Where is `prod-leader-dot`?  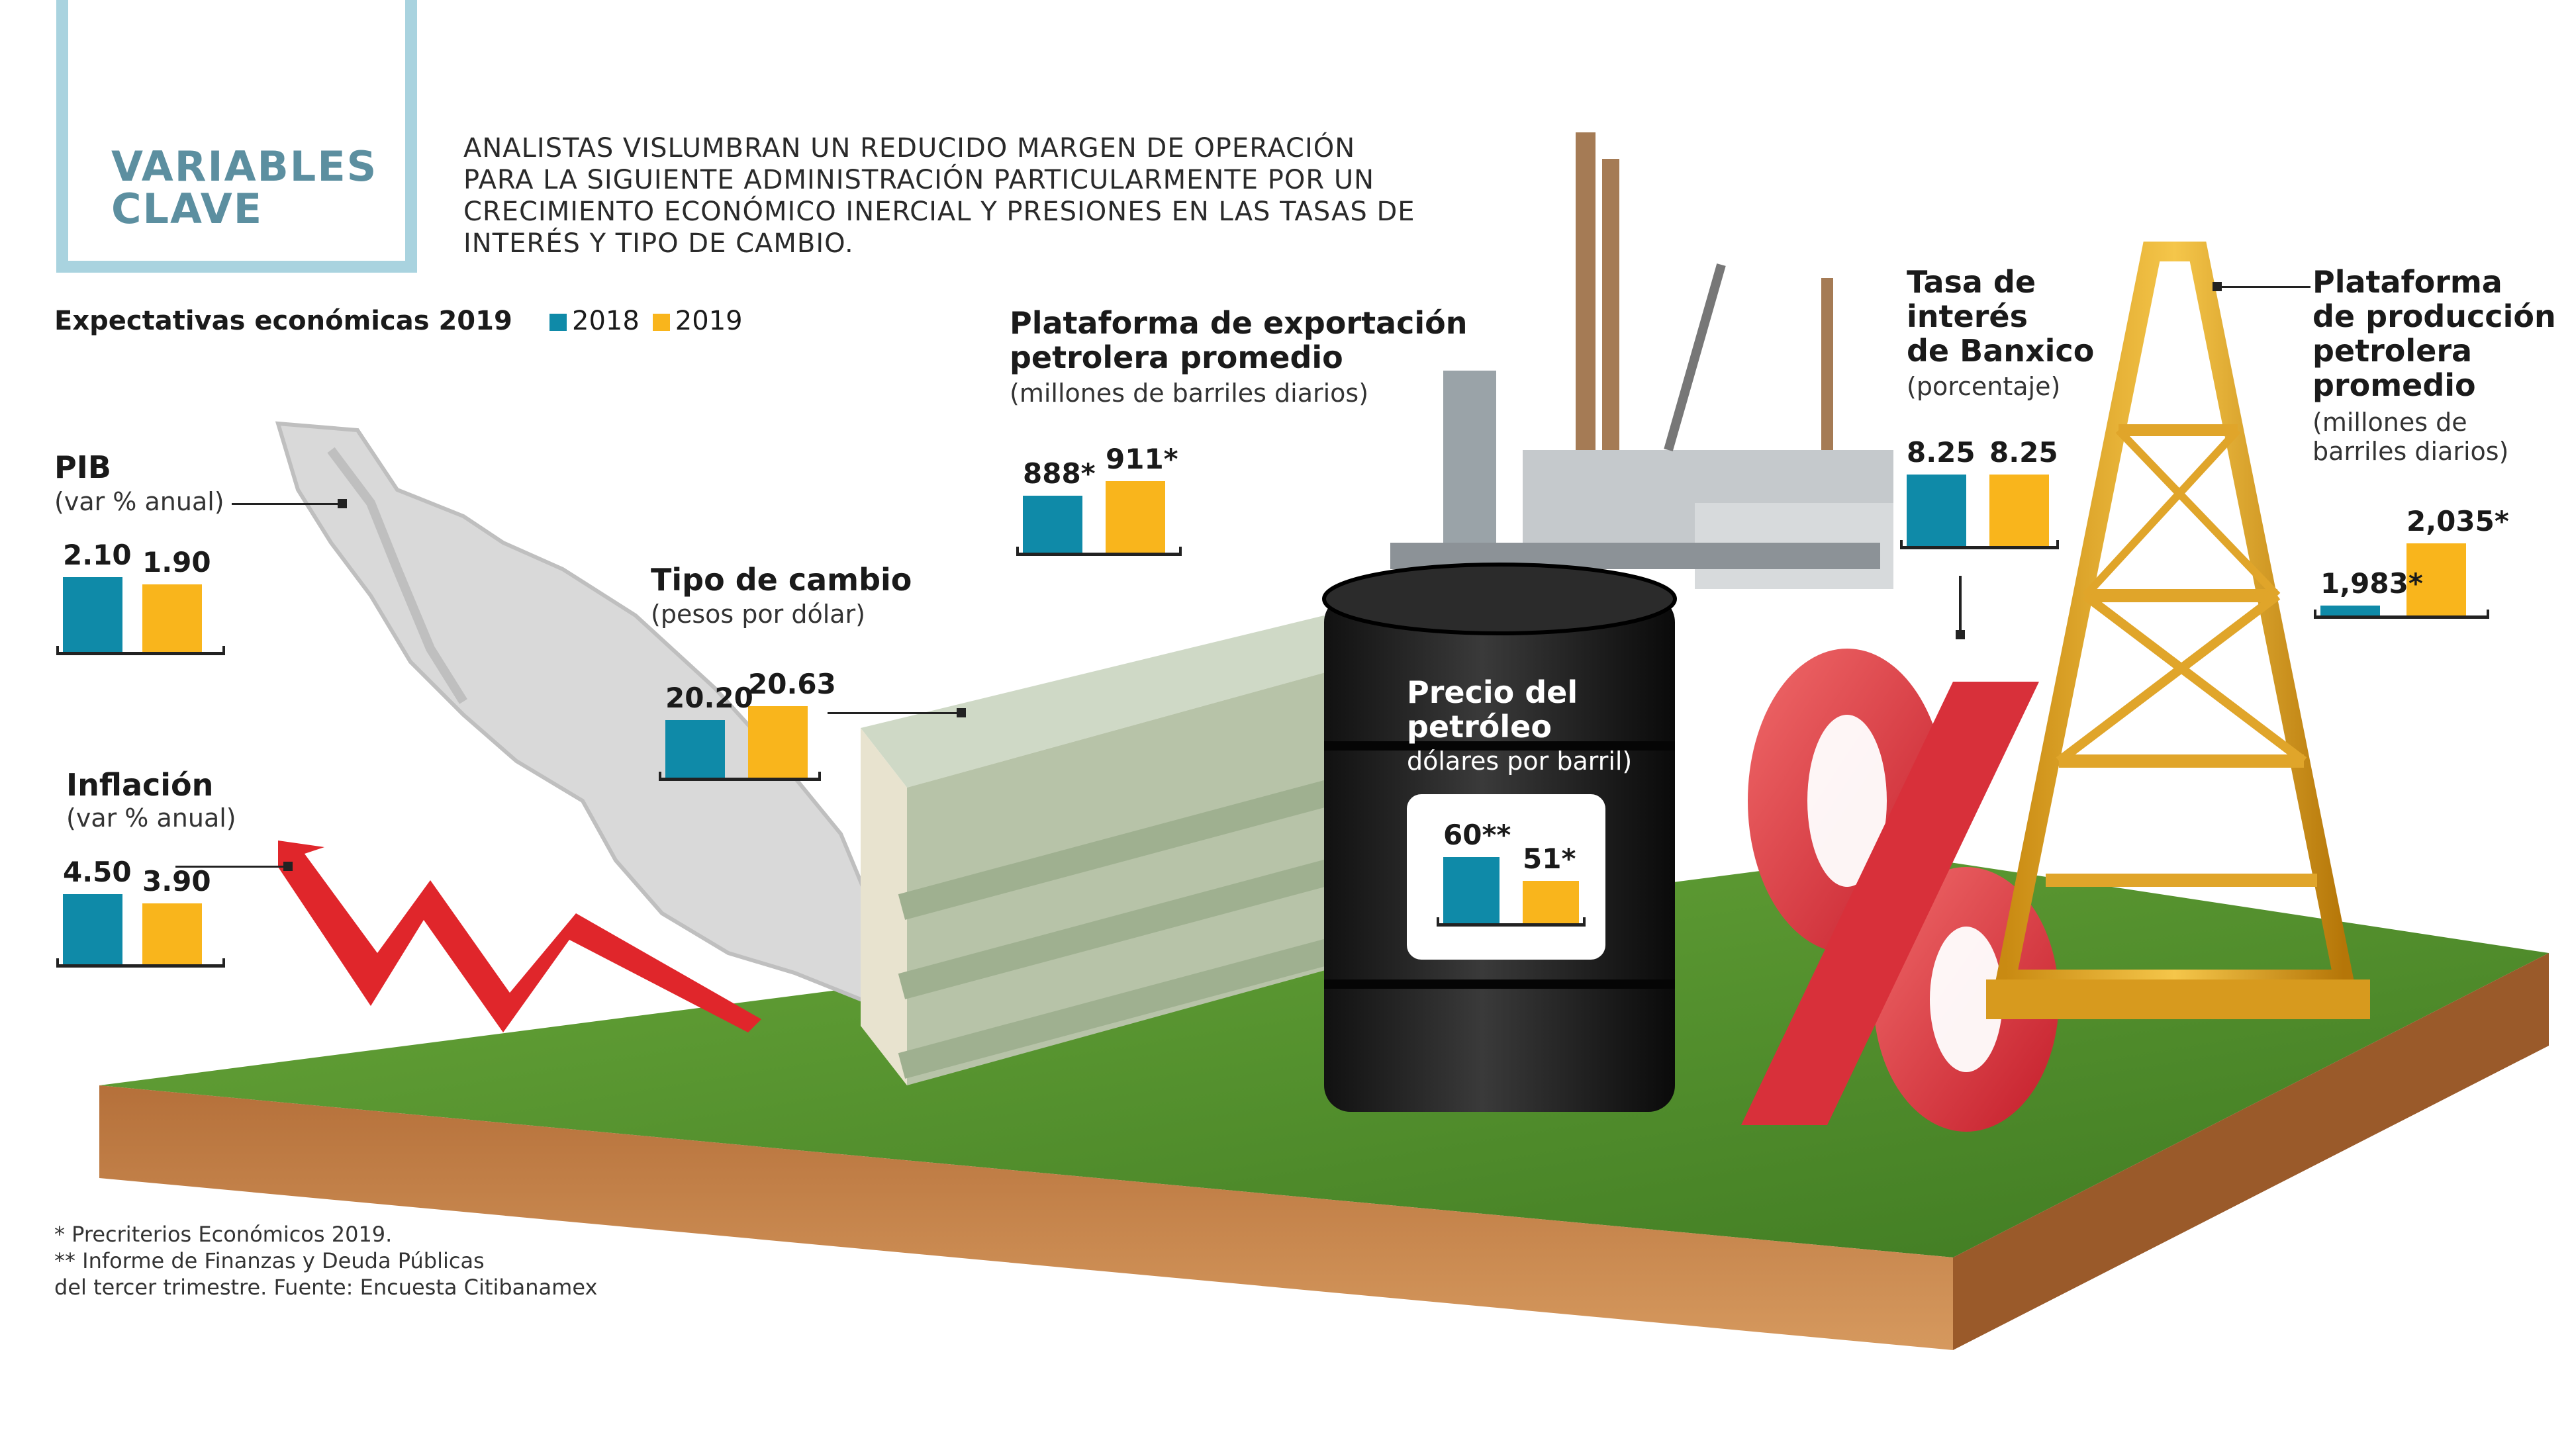
prod-leader-dot is located at coordinates (2217, 286).